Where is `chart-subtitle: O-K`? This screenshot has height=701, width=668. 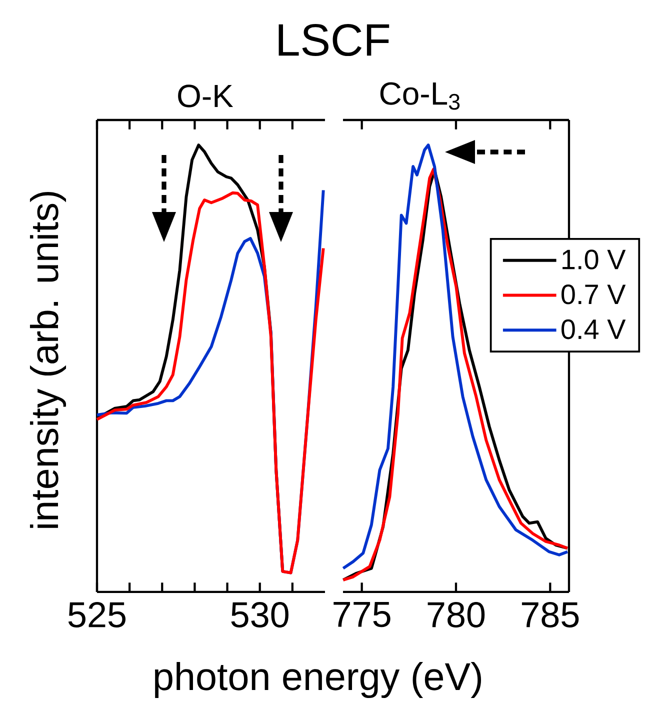
chart-subtitle: O-K is located at coordinates (206, 96).